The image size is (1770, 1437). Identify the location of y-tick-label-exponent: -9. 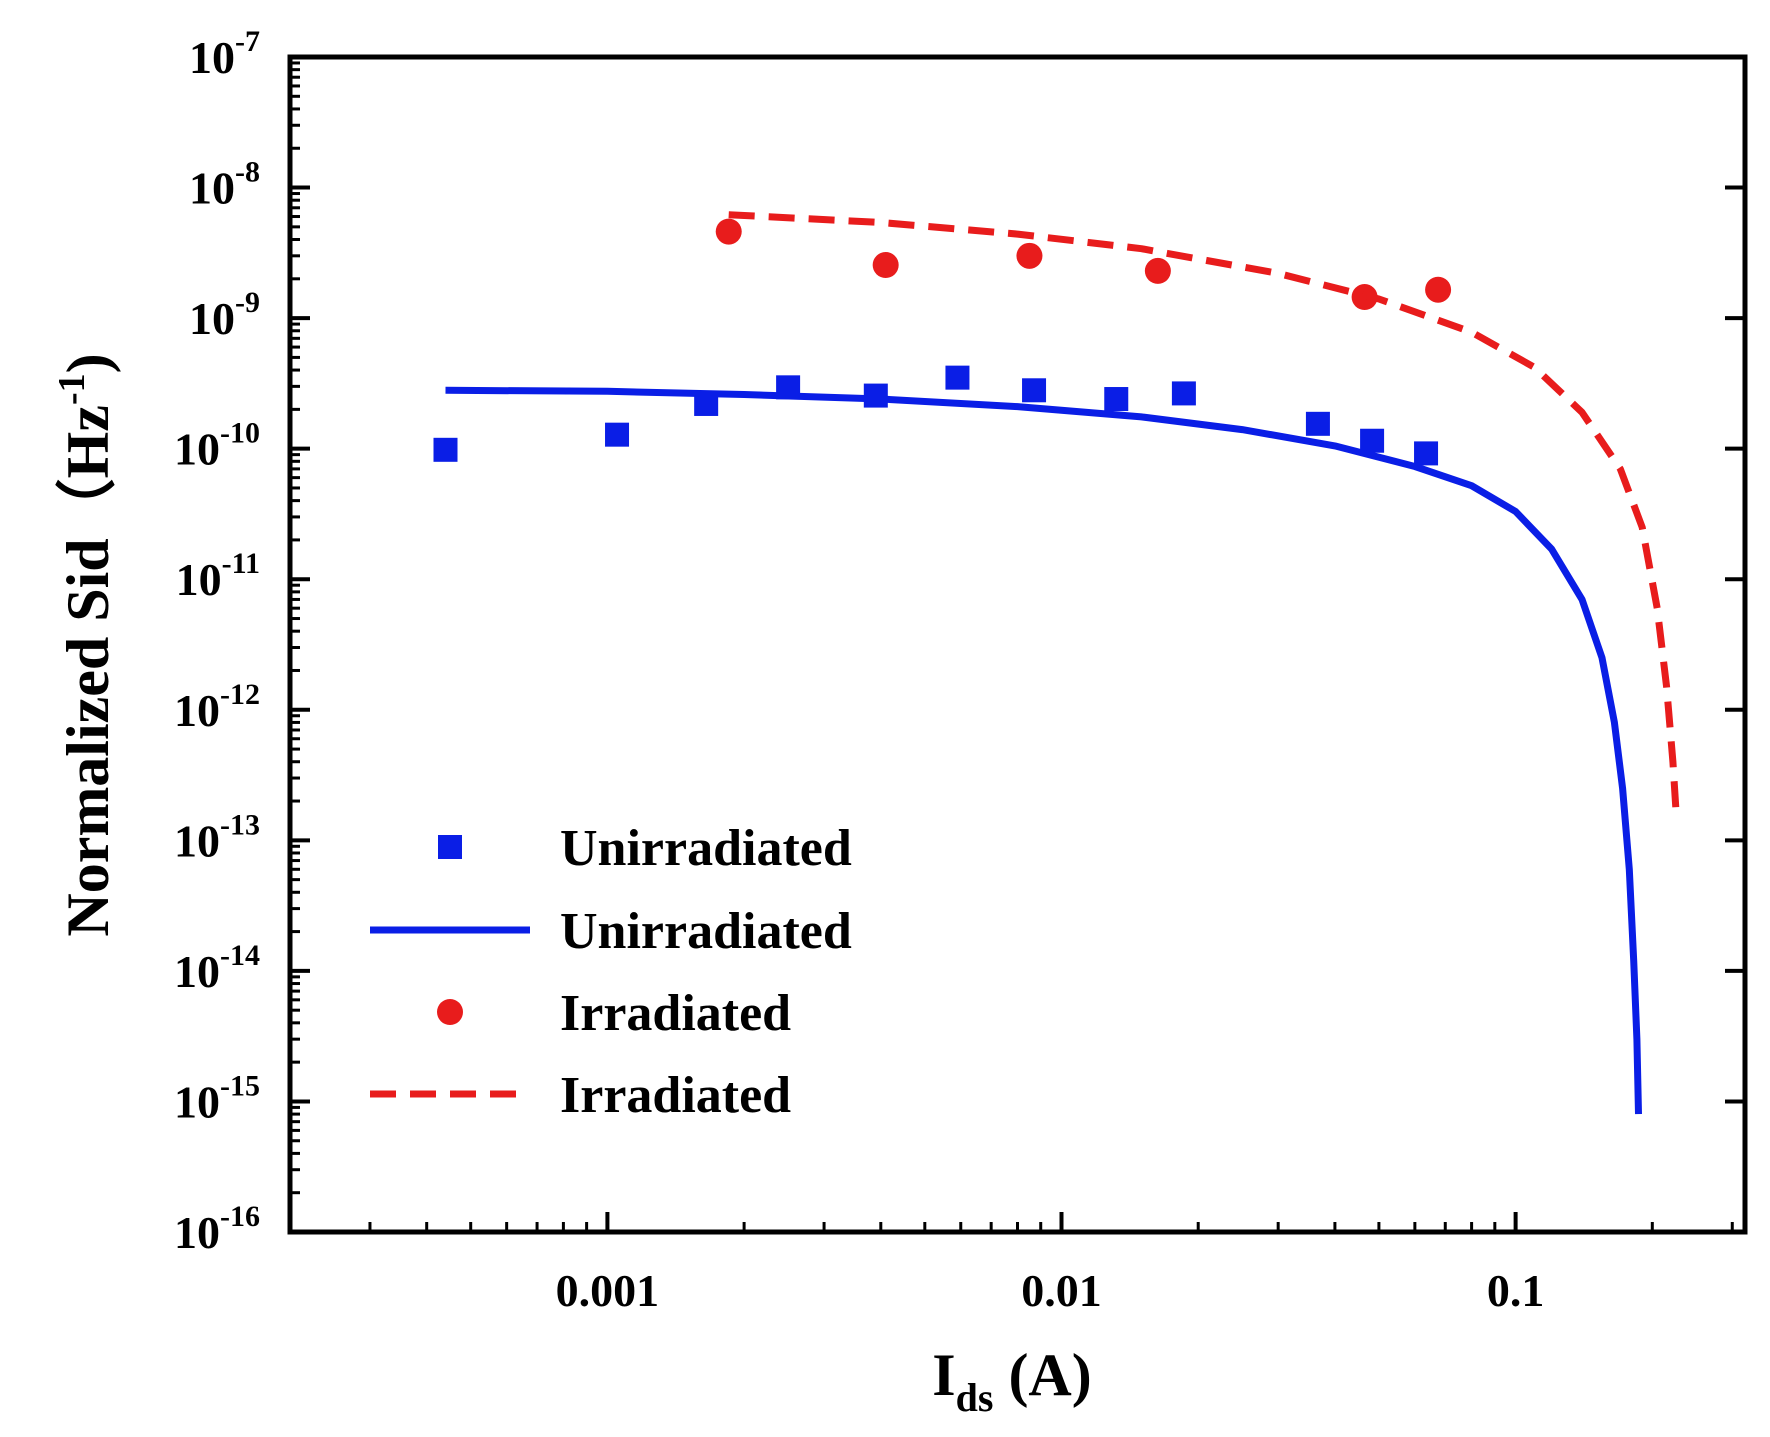
(247, 302).